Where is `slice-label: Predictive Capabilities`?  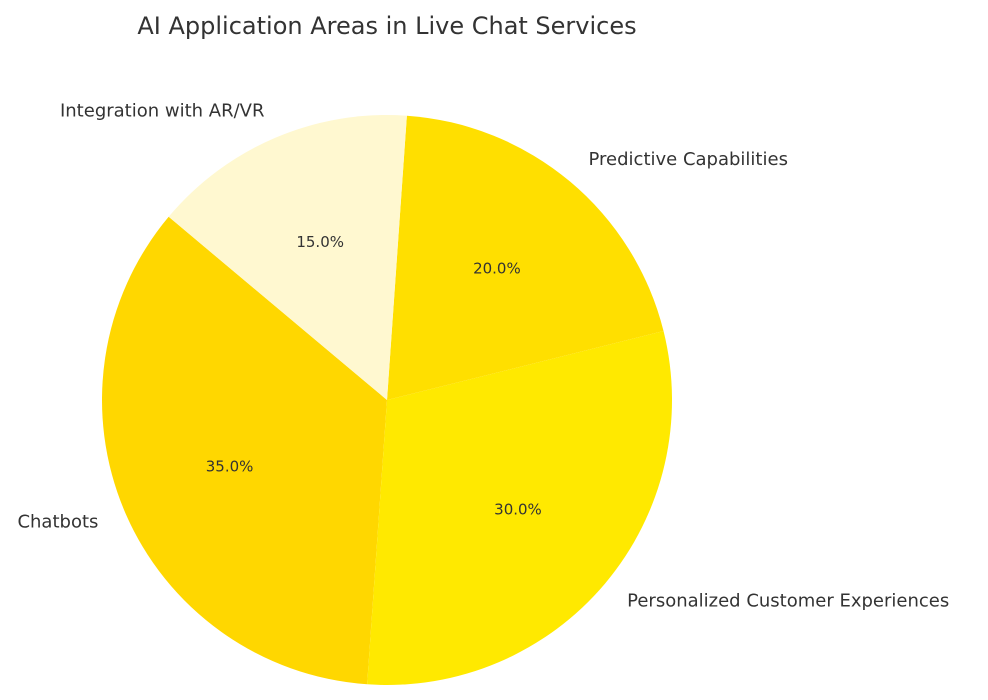
slice-label: Predictive Capabilities is located at coordinates (688, 159).